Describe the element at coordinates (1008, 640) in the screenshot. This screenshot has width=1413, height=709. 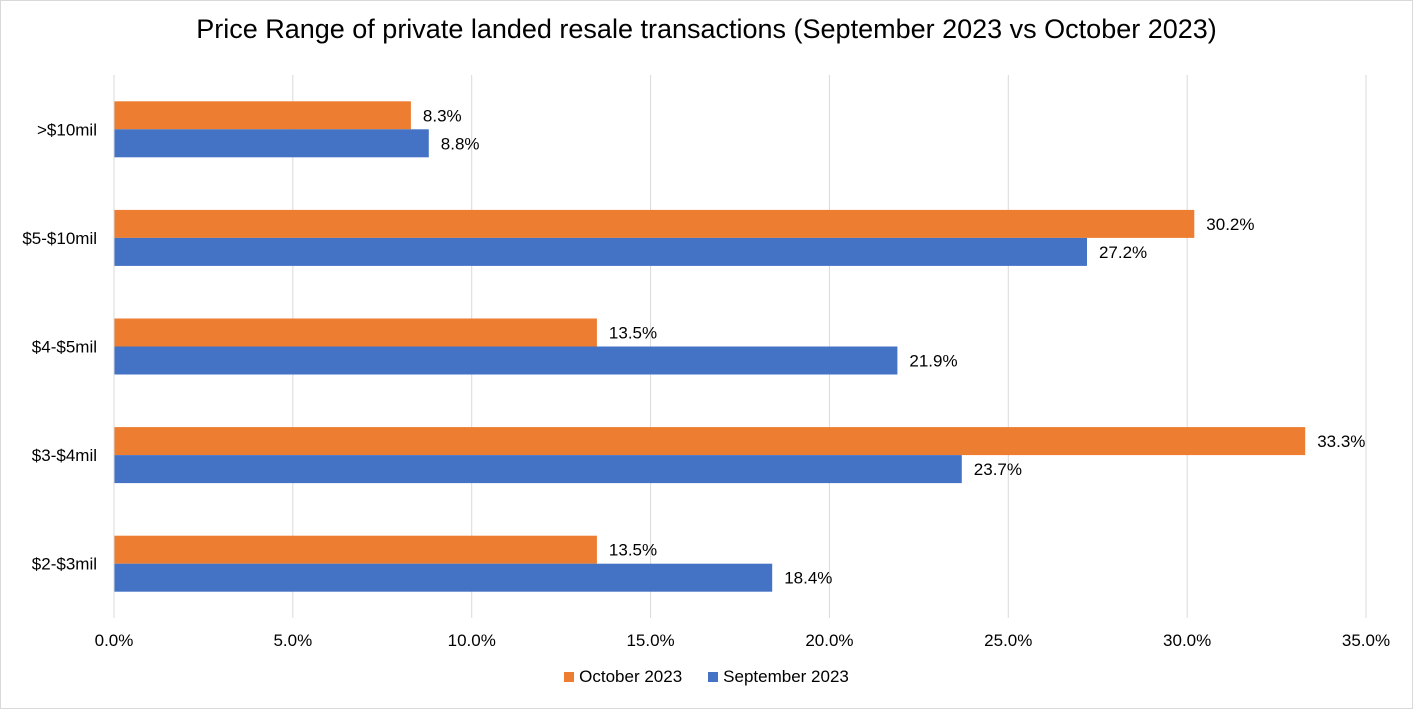
I see `x-tick-label: 25.0%` at that location.